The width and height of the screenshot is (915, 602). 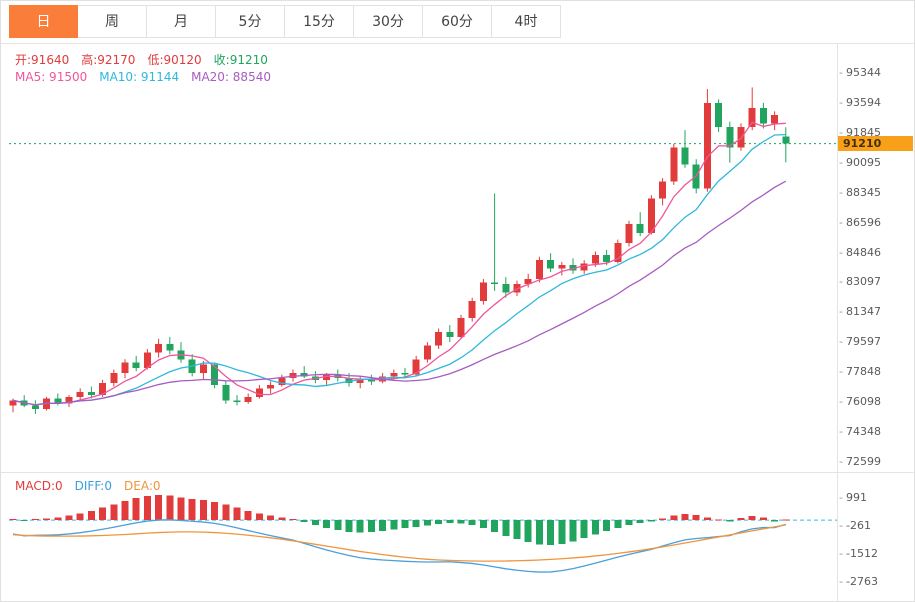 What do you see at coordinates (860, 341) in the screenshot?
I see `price-axis-label-9: -79597` at bounding box center [860, 341].